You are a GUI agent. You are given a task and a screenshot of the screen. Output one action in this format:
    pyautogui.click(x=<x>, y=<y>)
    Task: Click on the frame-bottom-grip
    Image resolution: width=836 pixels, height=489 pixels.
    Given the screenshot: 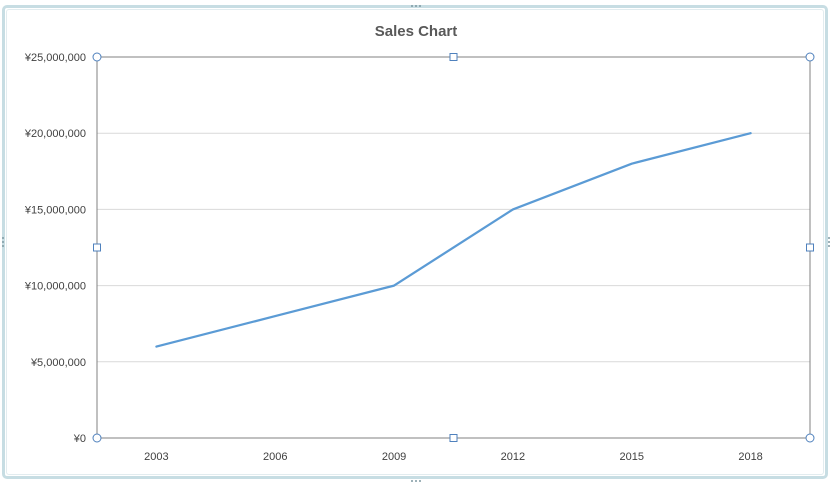 What is the action you would take?
    pyautogui.click(x=416, y=481)
    